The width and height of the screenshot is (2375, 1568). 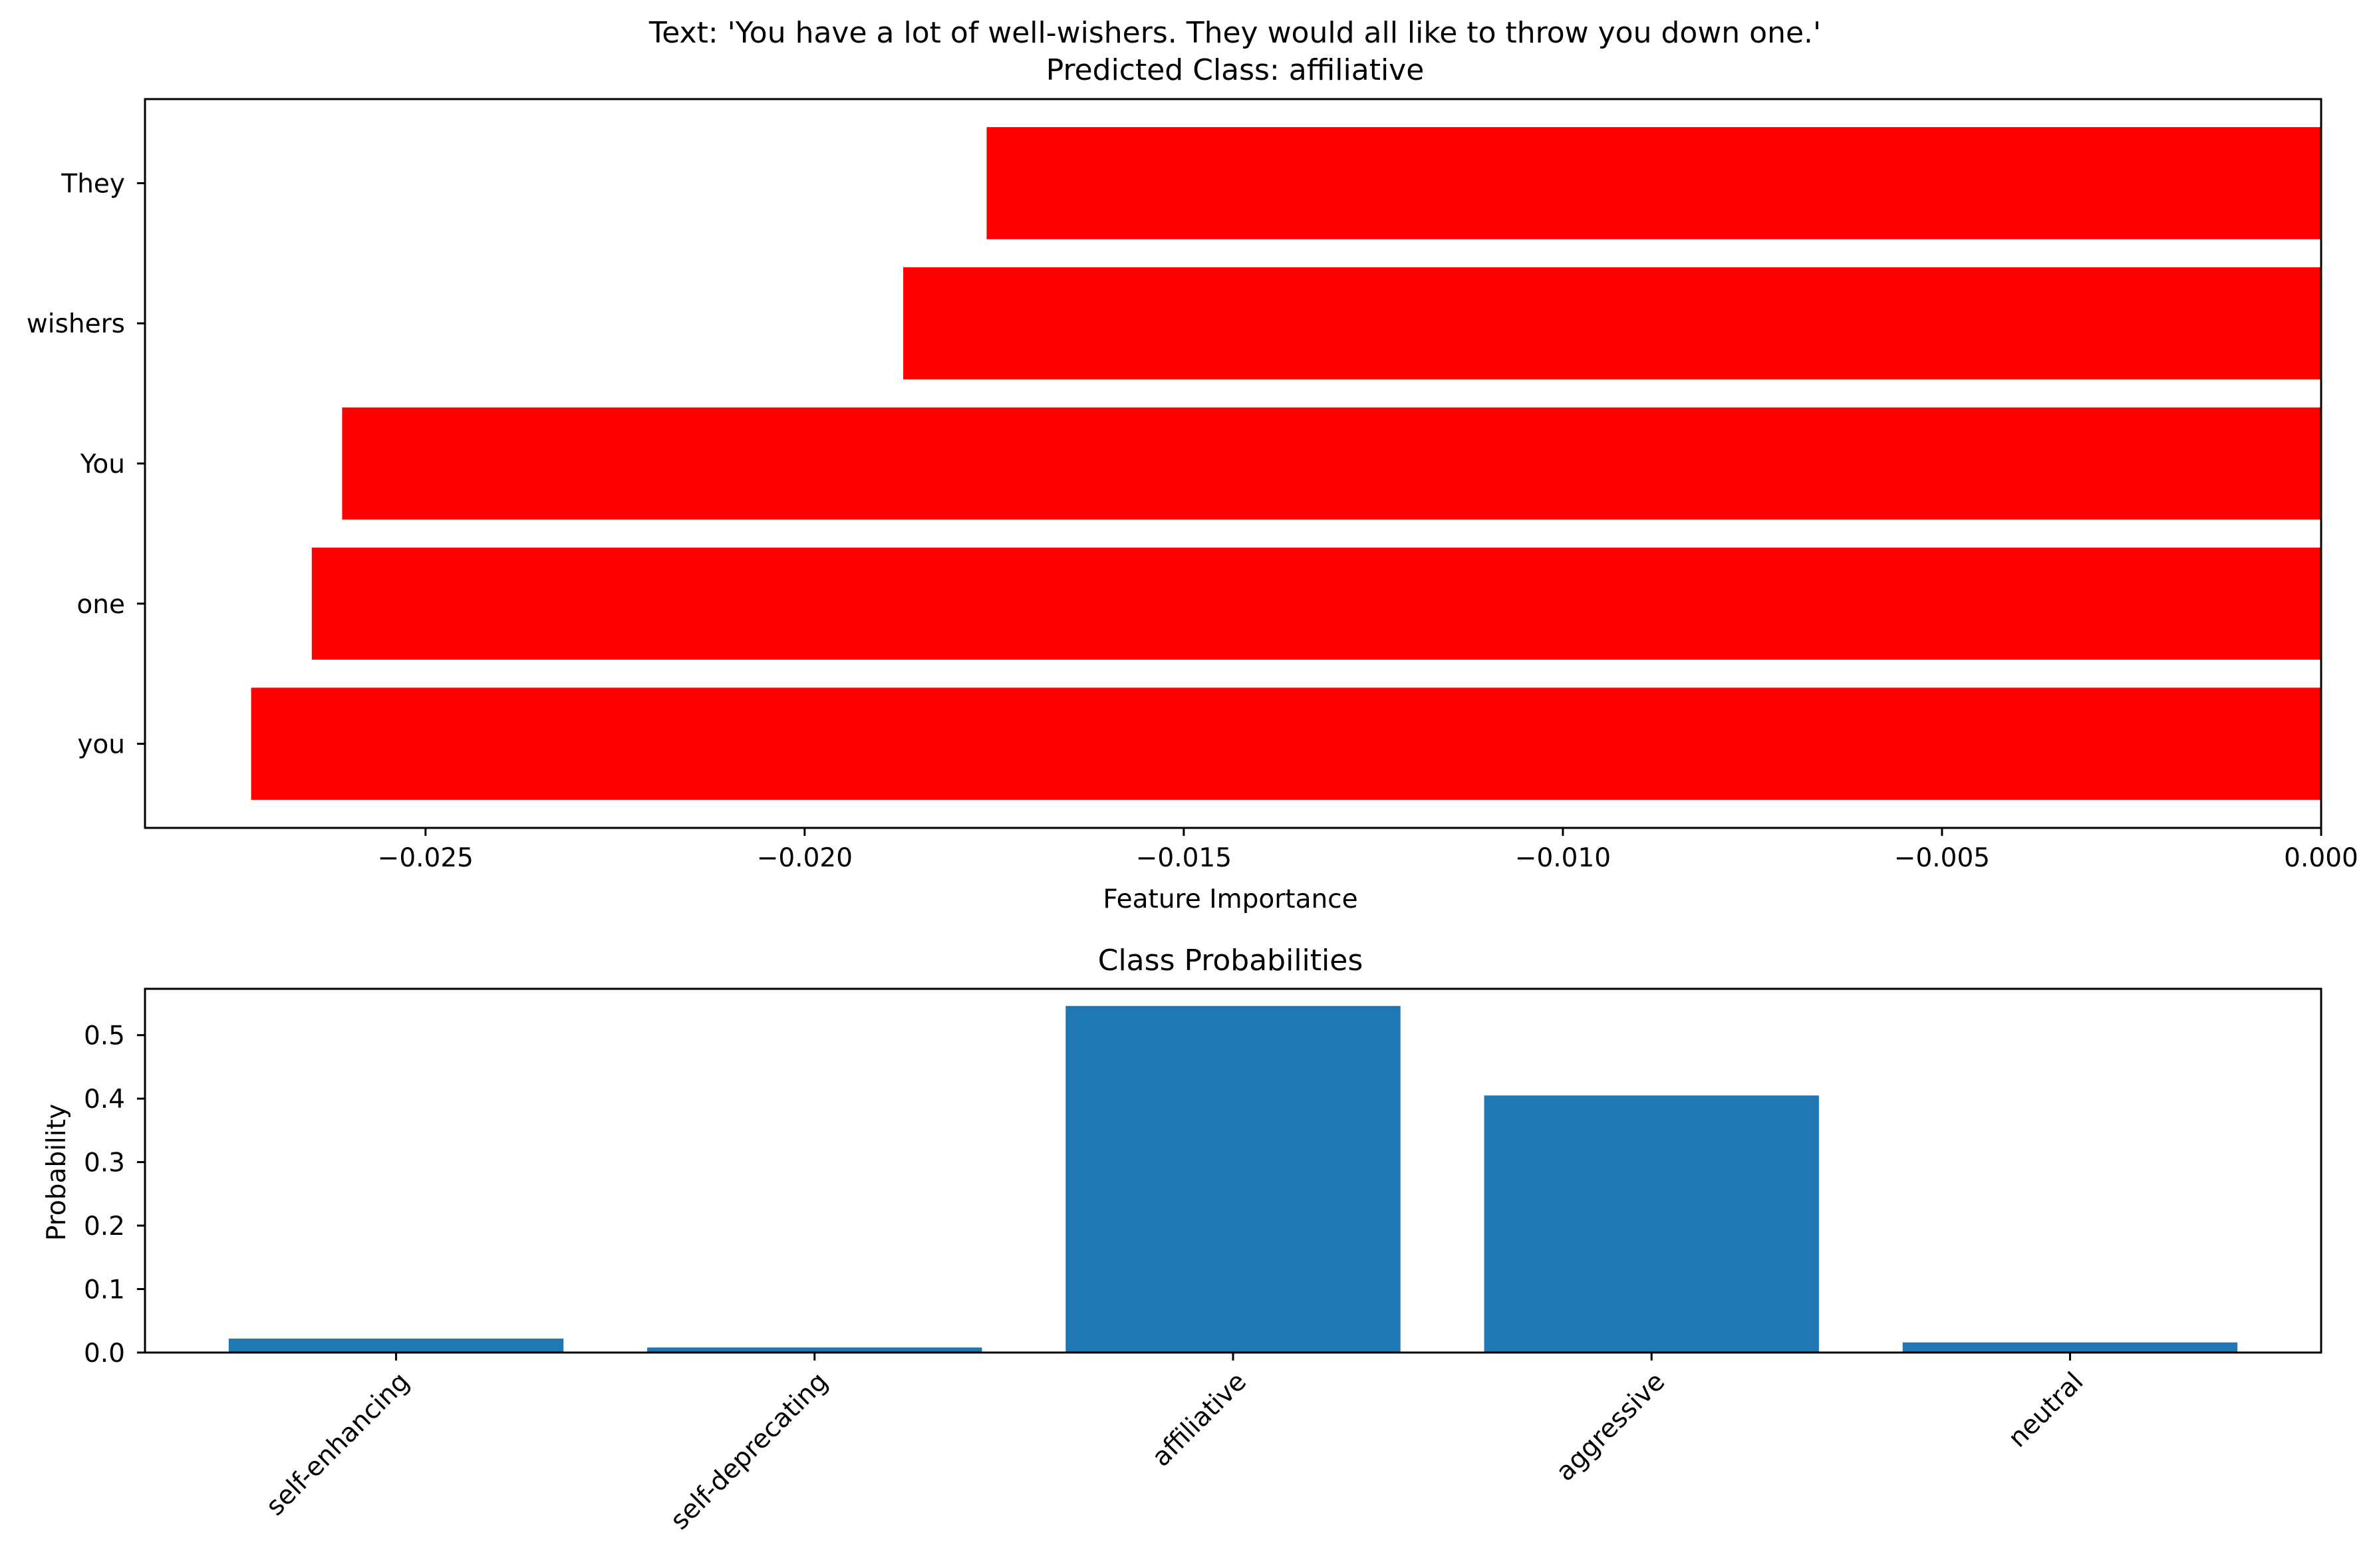 What do you see at coordinates (1184, 858) in the screenshot?
I see `x-tick-label: −0.015` at bounding box center [1184, 858].